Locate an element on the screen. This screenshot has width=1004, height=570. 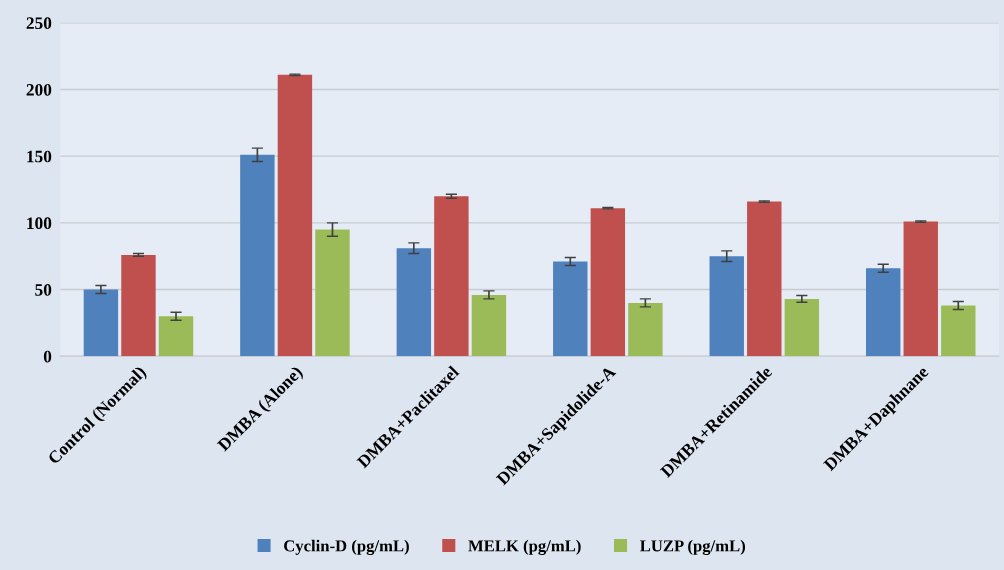
legend-label: LUZP (pg/mL) is located at coordinates (693, 547).